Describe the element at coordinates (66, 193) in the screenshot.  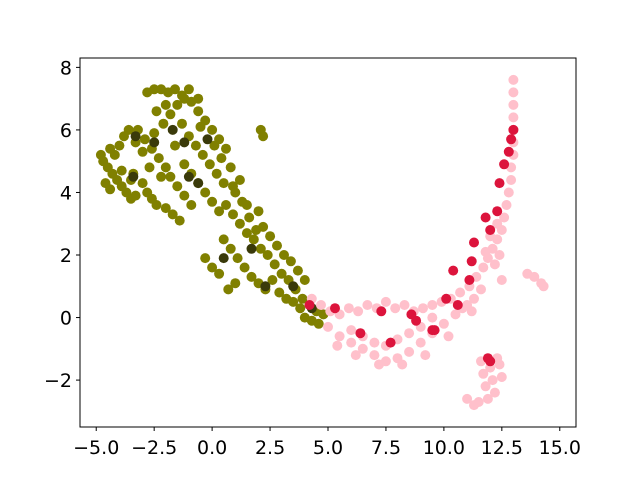
I see `y-tick-label: 4` at that location.